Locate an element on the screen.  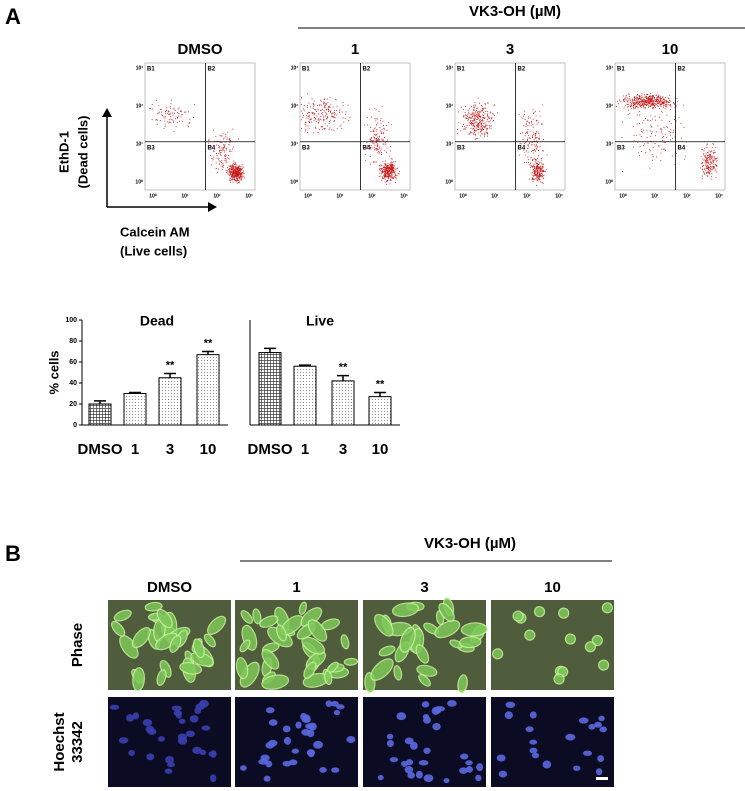
arrow-head is located at coordinates (212, 207).